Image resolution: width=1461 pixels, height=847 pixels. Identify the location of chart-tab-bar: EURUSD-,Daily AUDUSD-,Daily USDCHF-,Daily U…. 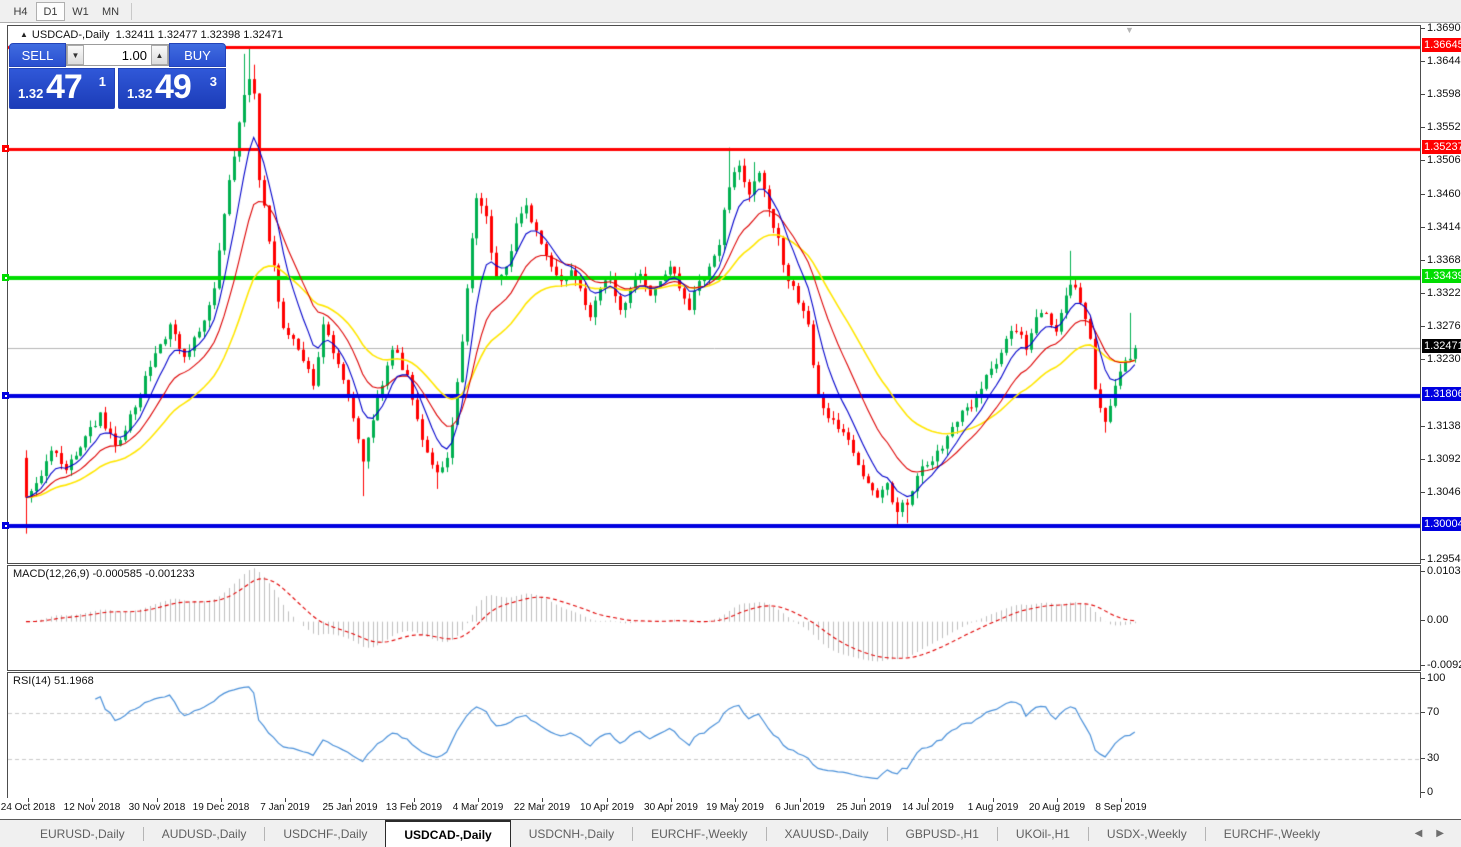
(730, 833).